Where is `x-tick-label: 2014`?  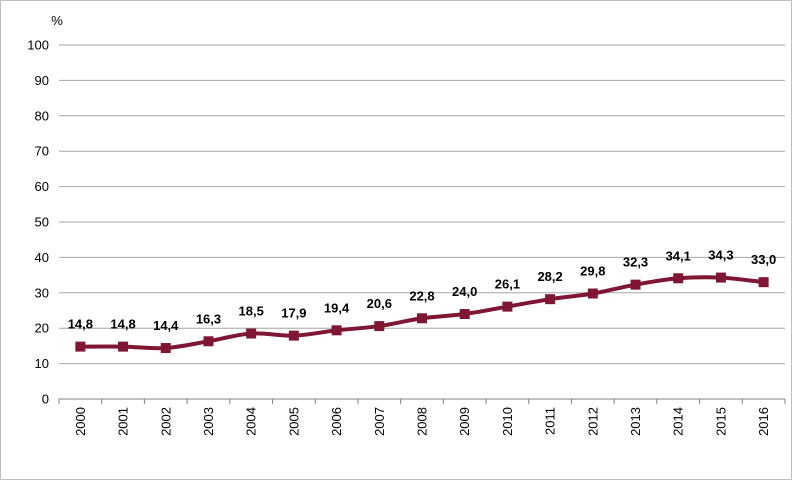
x-tick-label: 2014 is located at coordinates (678, 421).